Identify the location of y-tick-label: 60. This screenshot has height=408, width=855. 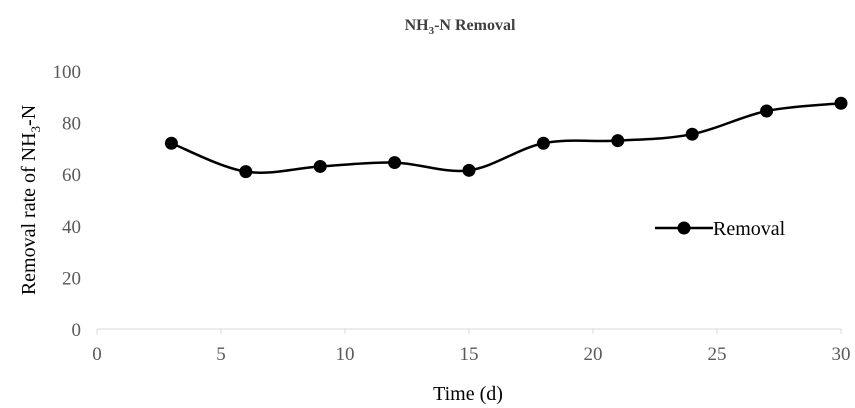
(71, 175).